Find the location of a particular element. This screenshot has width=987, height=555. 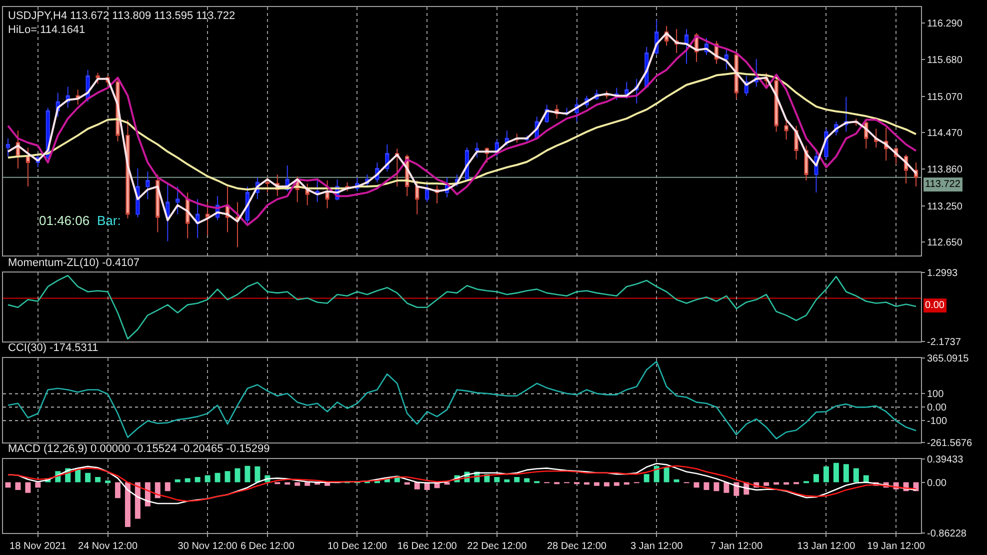

y-tick-label: -0.86228 is located at coordinates (947, 534).